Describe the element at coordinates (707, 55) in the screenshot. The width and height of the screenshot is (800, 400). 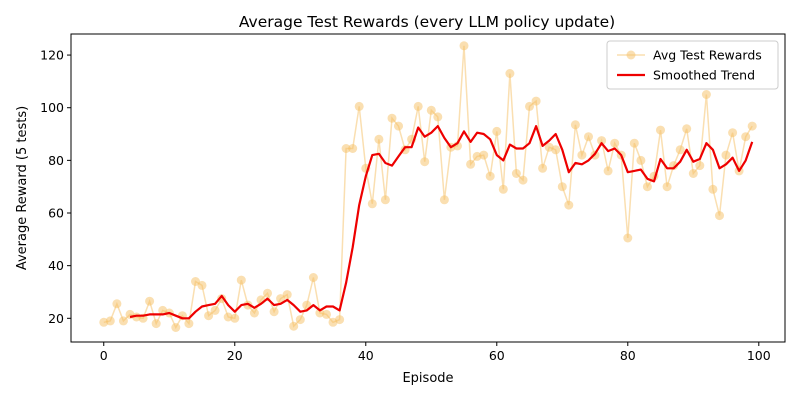
I see `legend-label-avg-test-rewards: Avg Test Rewards` at that location.